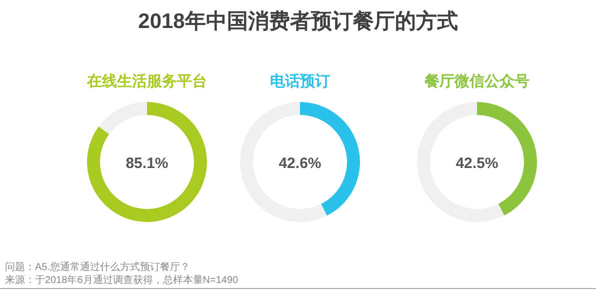 This screenshot has height=304, width=596. Describe the element at coordinates (122, 280) in the screenshot. I see `source-note: 来源：于2018年6月通过调查获得，总样本量N=1490` at that location.